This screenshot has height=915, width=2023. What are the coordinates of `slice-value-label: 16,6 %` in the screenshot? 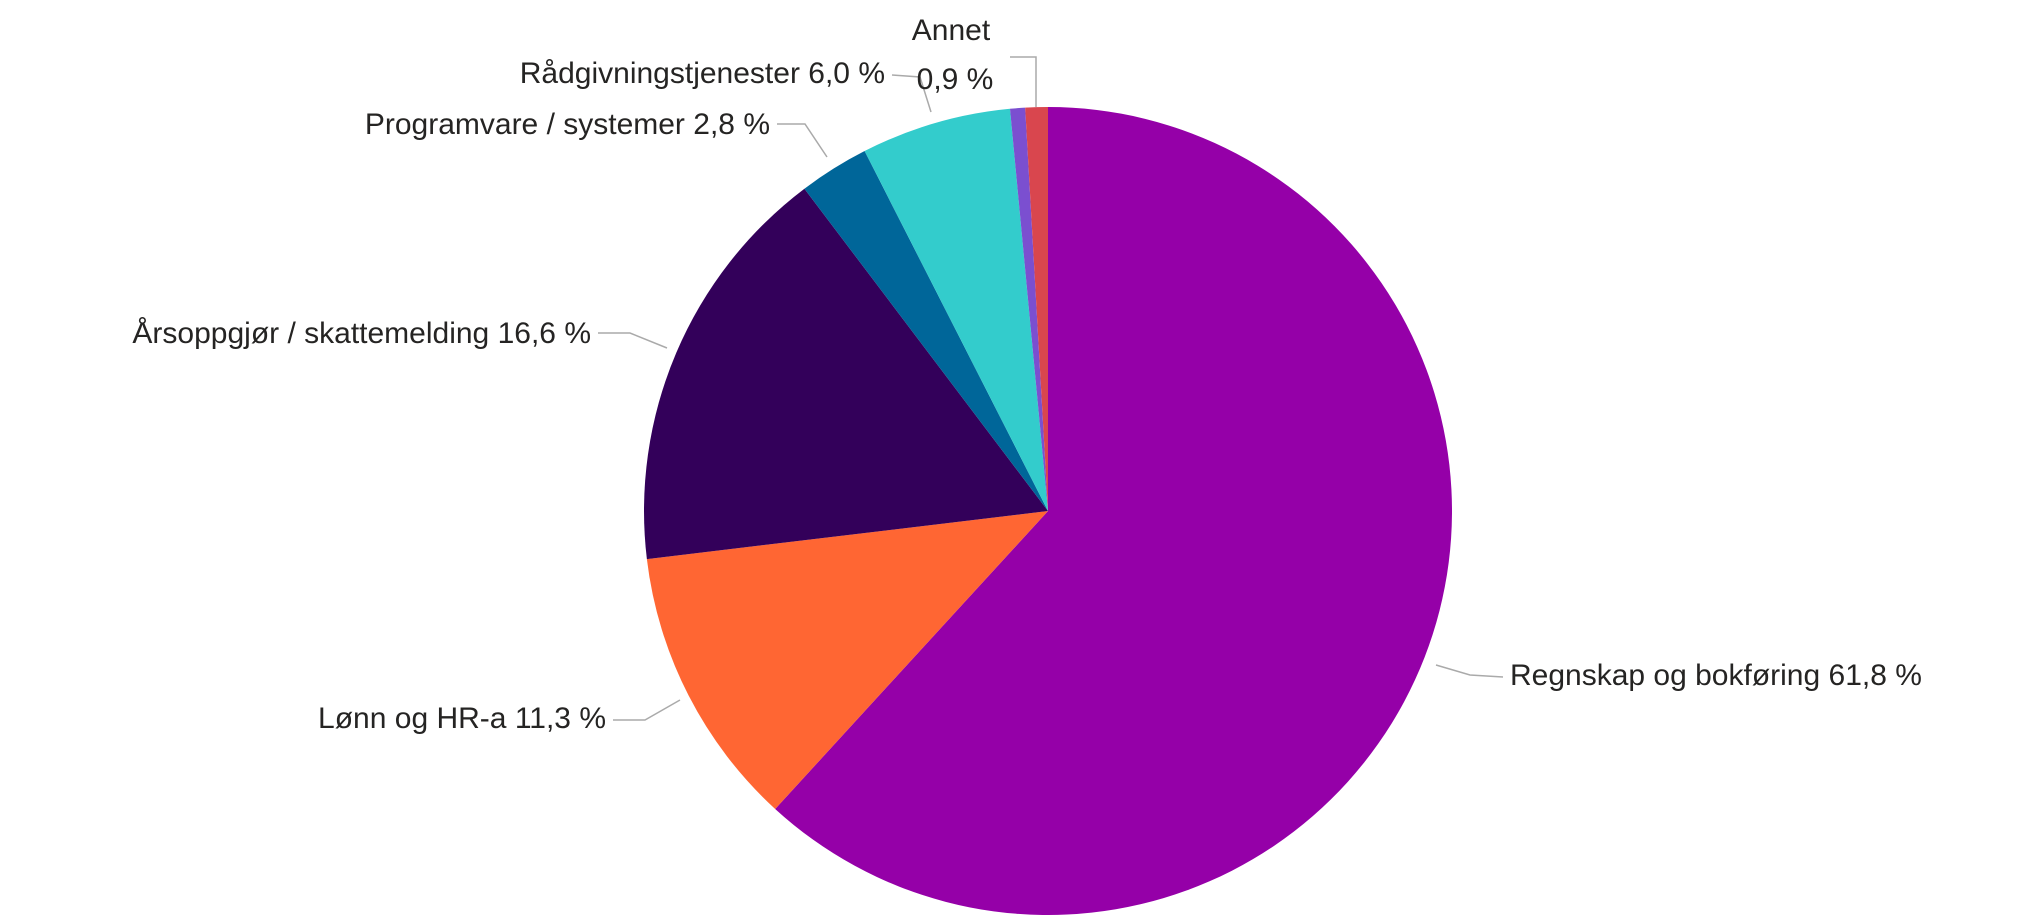 It's located at (544, 333).